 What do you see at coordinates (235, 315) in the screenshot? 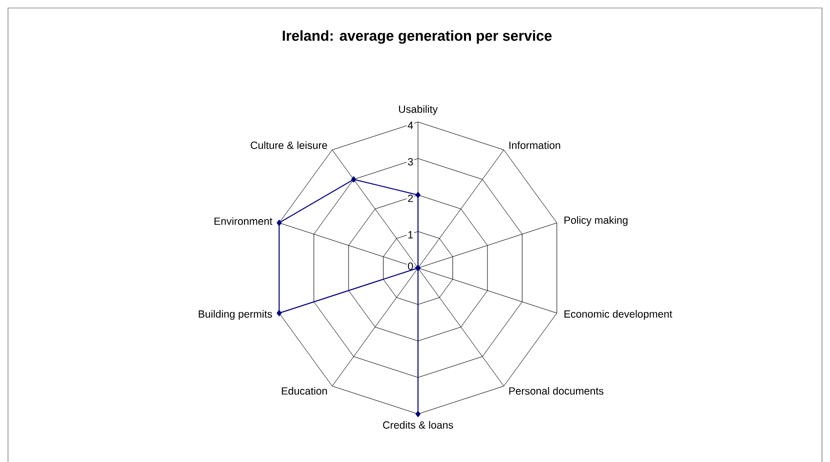
I see `spoke-label: Building permits` at bounding box center [235, 315].